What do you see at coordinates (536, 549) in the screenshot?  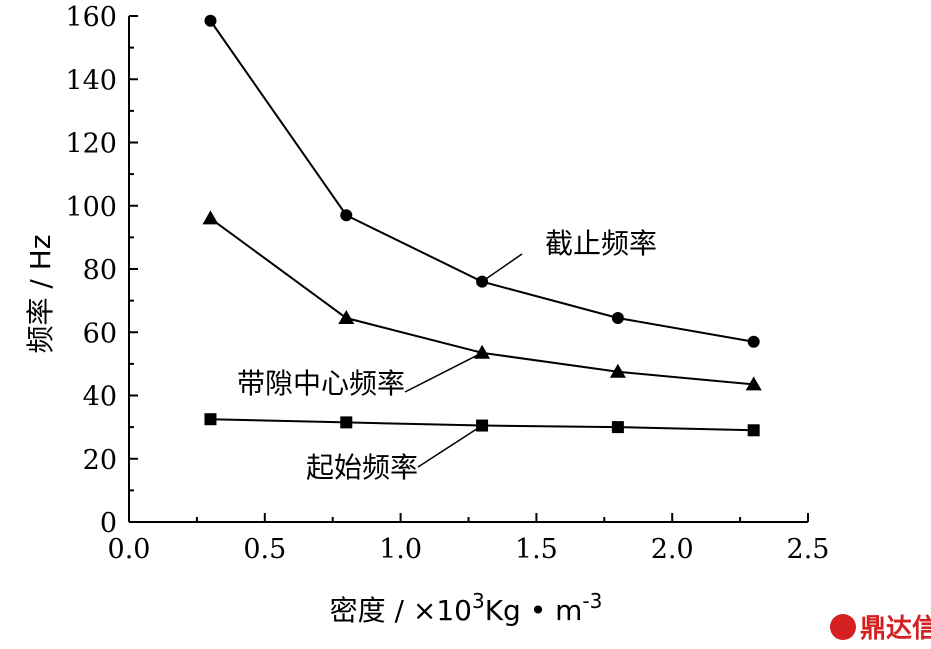 I see `x-tick-label: 1.5` at bounding box center [536, 549].